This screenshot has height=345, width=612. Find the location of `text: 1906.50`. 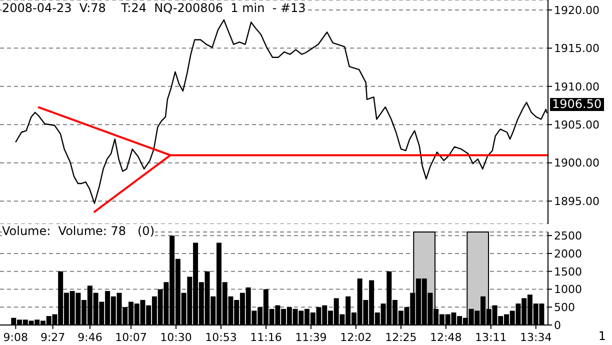

text: 1906.50 is located at coordinates (577, 104).